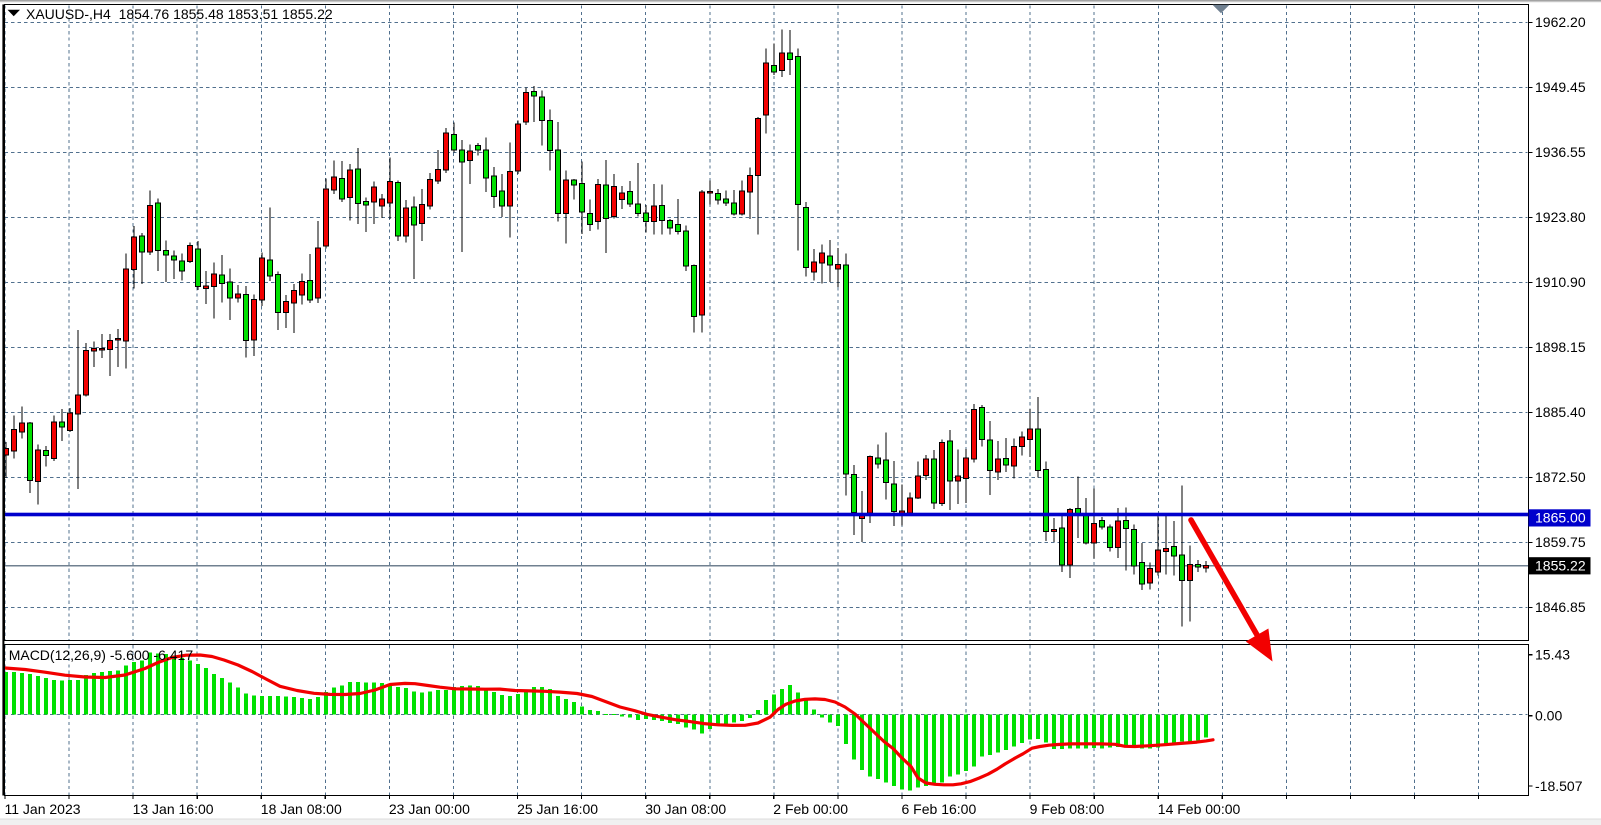 The height and width of the screenshot is (825, 1601). Describe the element at coordinates (1560, 282) in the screenshot. I see `svg-text: 1910.90` at that location.